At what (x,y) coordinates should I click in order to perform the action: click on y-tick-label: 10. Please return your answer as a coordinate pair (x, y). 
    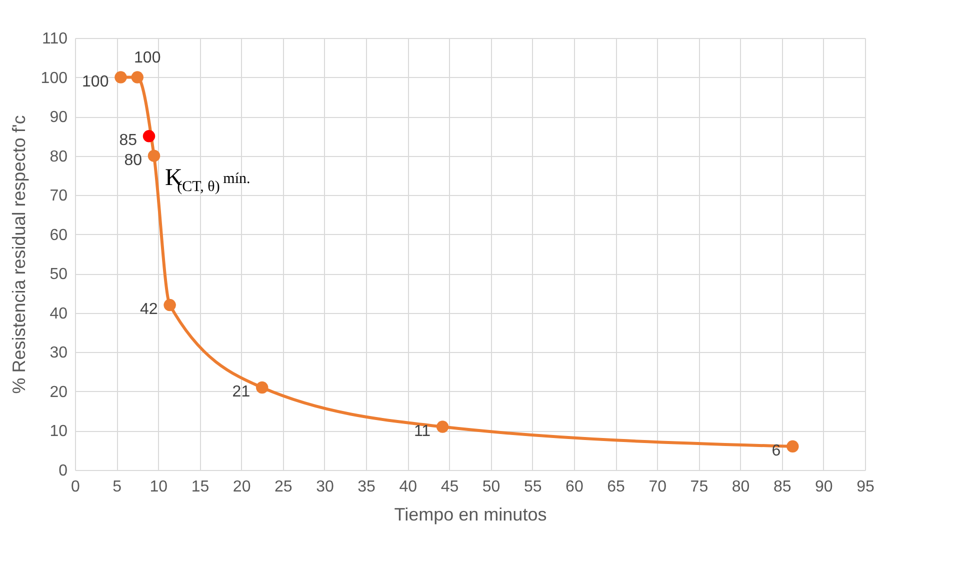
    Looking at the image, I should click on (59, 431).